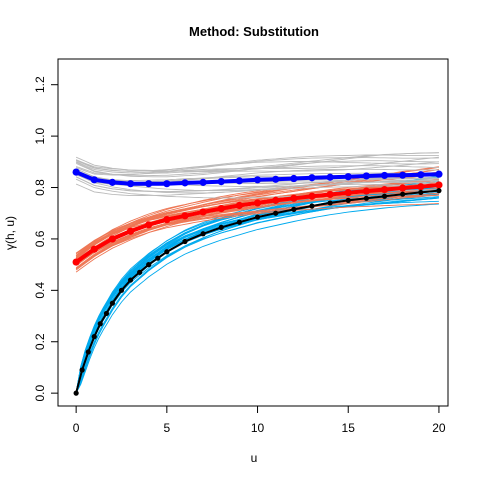 The height and width of the screenshot is (480, 480). I want to click on y-axis: 0.0 0.2 0.4 0.6 0.8 1.0 1.2, so click(46, 238).